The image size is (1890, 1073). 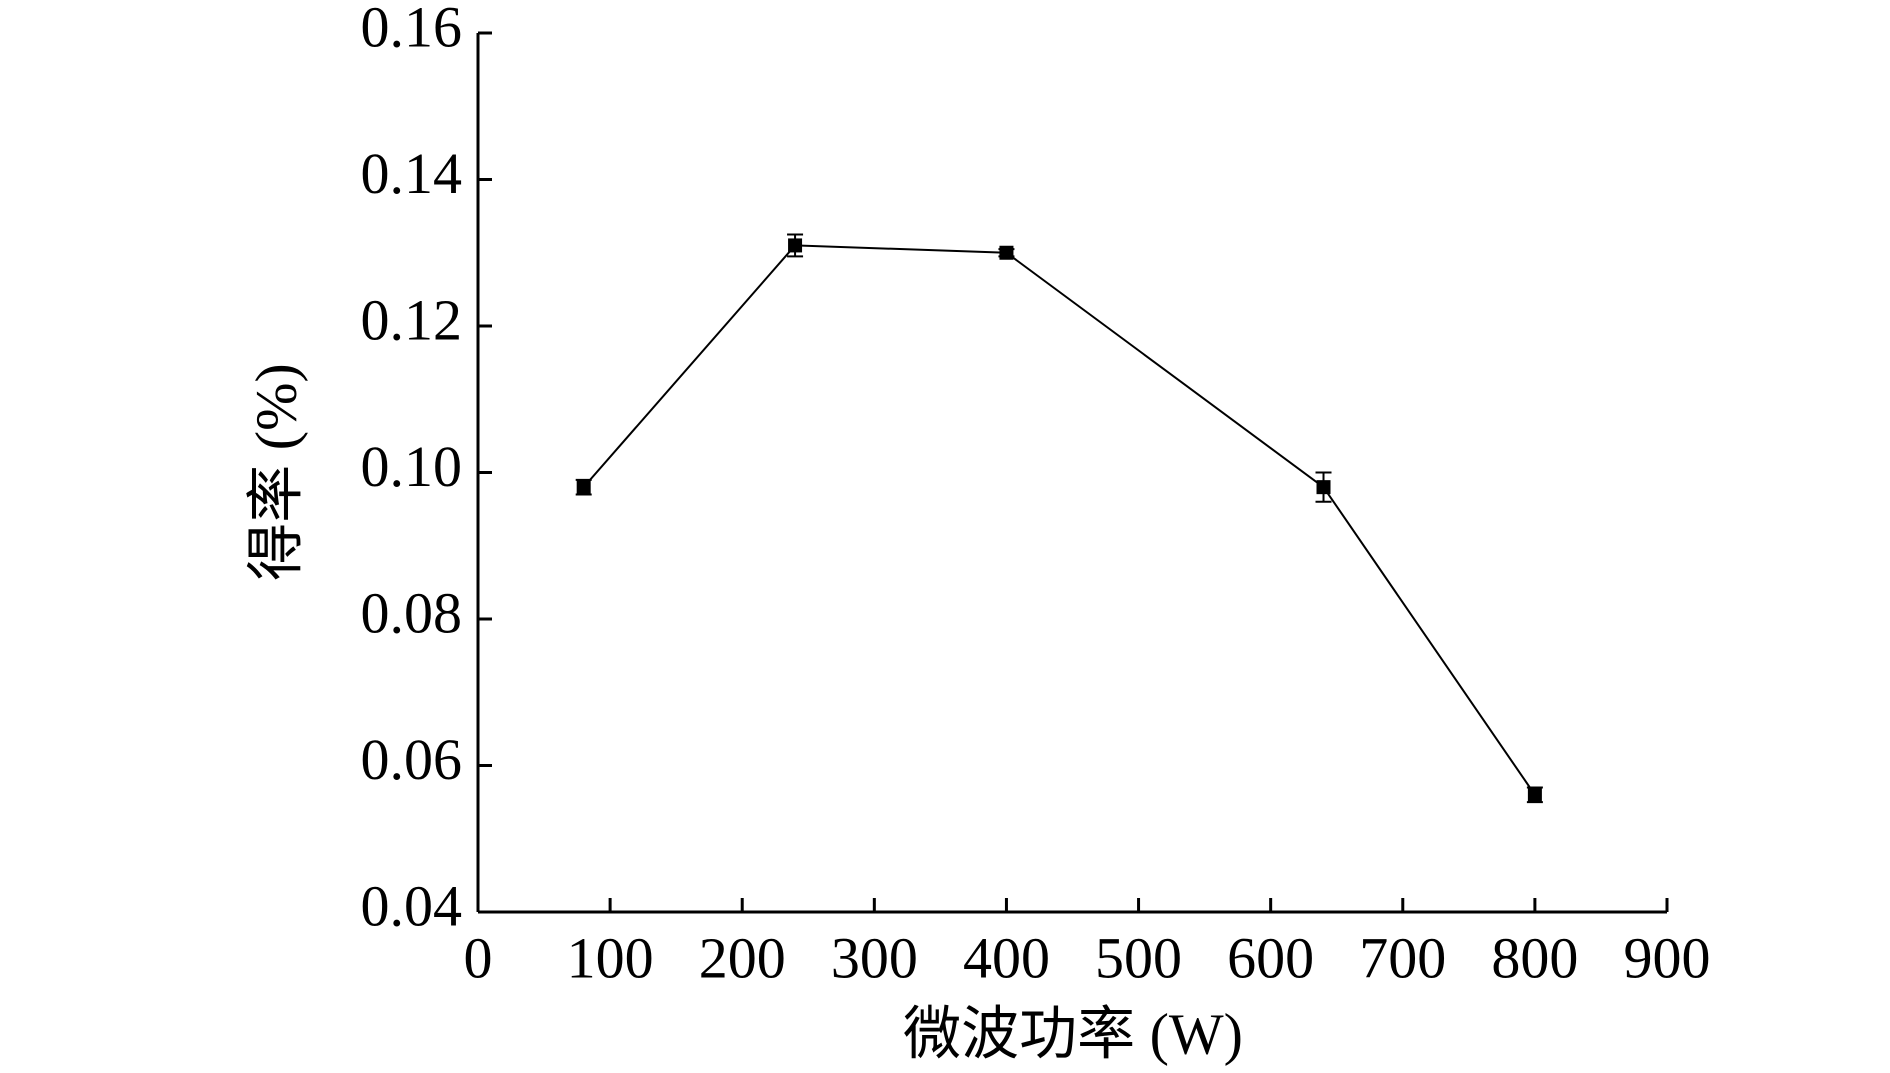 I want to click on y-tick-label: 0.08, so click(x=412, y=612).